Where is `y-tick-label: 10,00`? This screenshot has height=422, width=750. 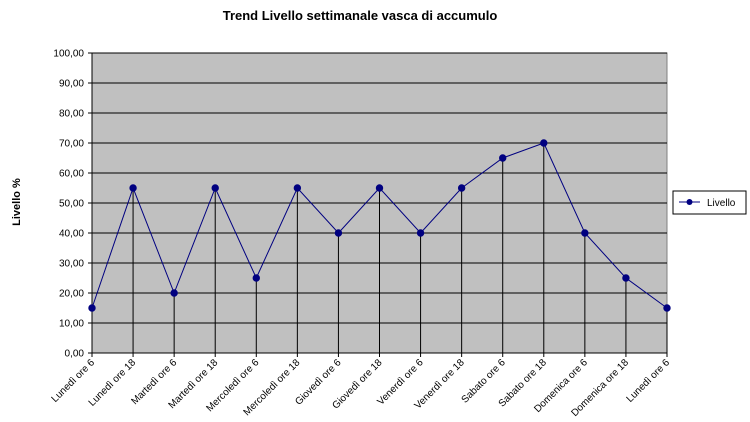 y-tick-label: 10,00 is located at coordinates (71, 324).